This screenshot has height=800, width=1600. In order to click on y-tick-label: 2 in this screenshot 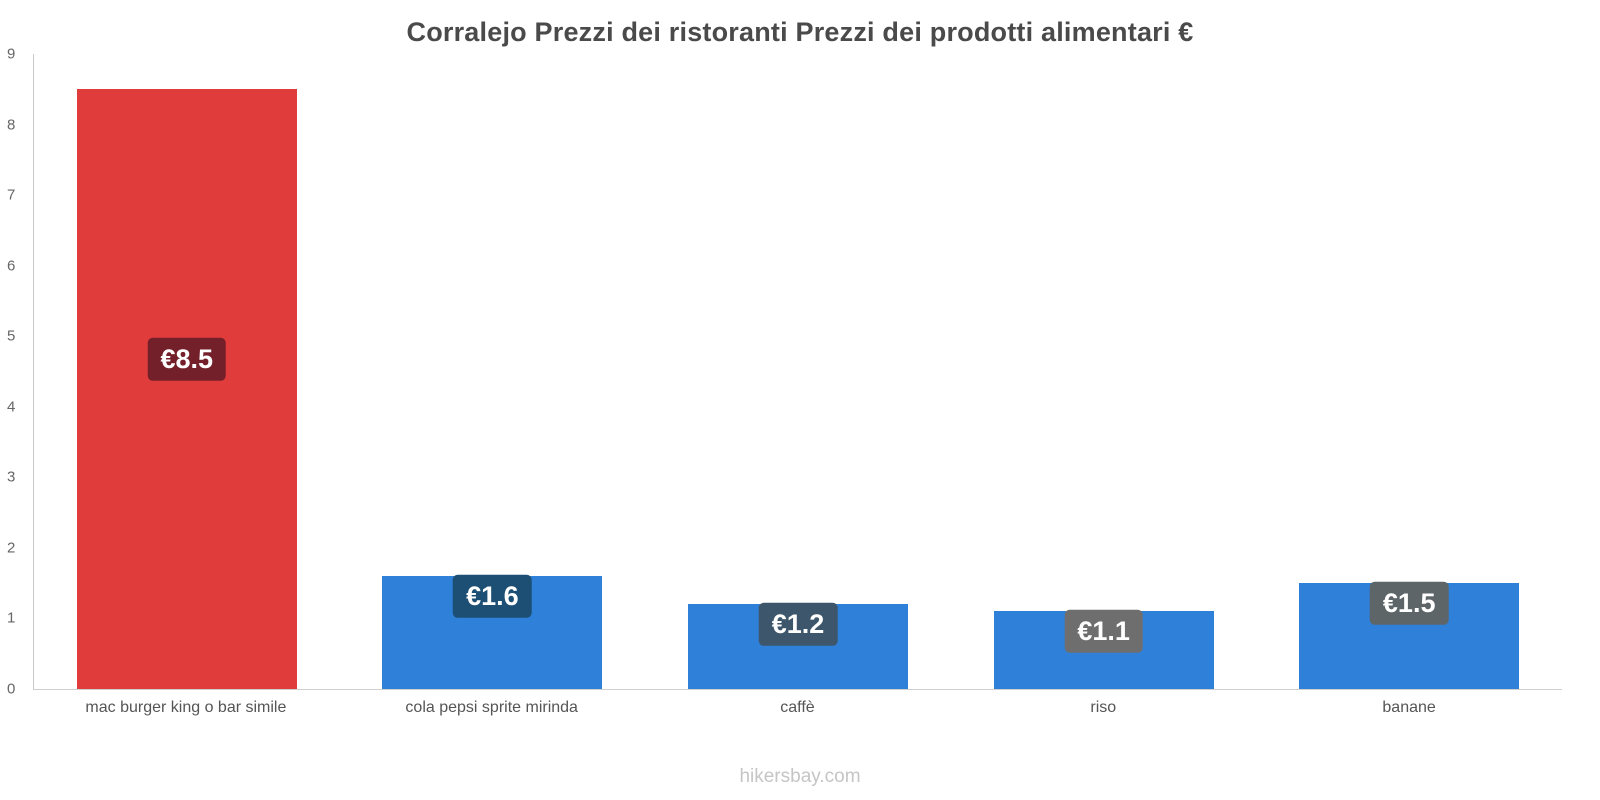, I will do `click(11, 548)`.